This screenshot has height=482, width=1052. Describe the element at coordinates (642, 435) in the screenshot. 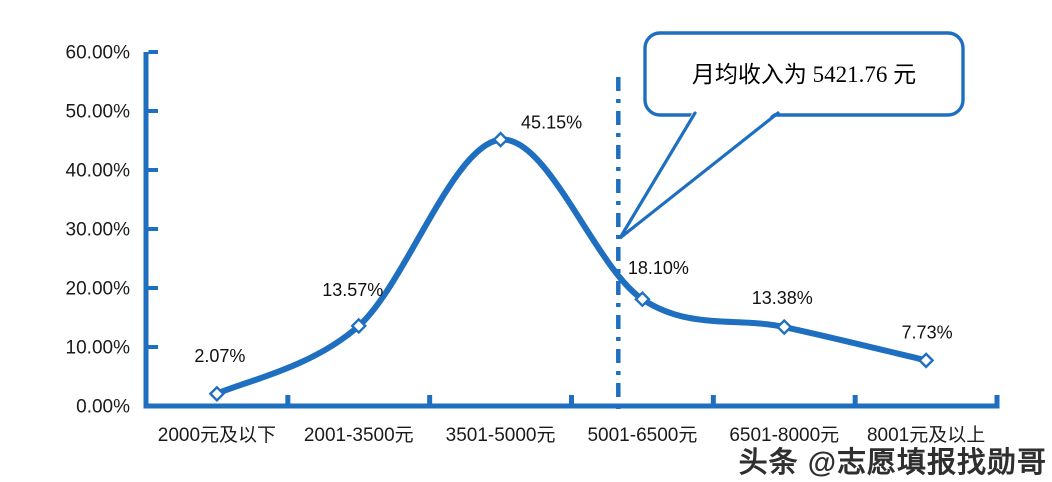

I see `x-category-label: 5001-6500元` at that location.